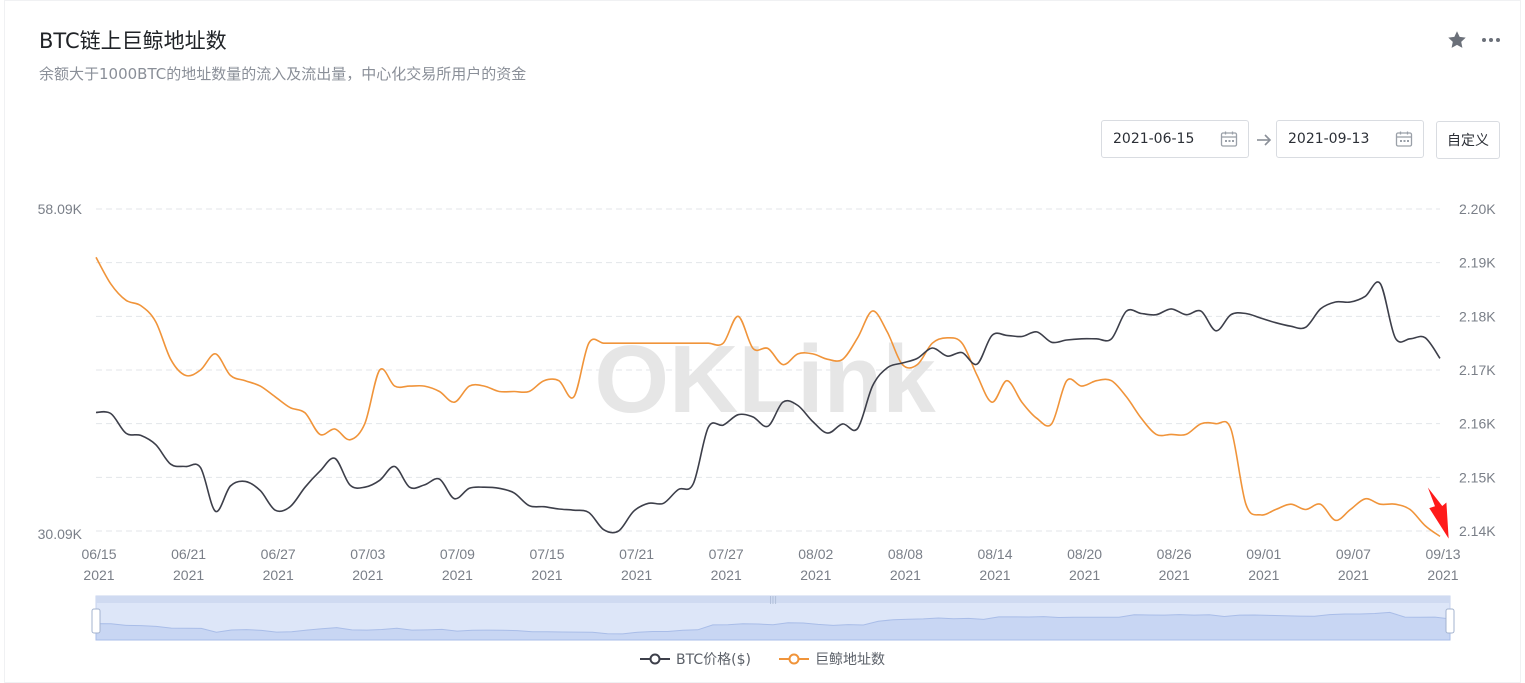 The height and width of the screenshot is (683, 1525). I want to click on legend-item-btc-price: BTC价格($), so click(695, 659).